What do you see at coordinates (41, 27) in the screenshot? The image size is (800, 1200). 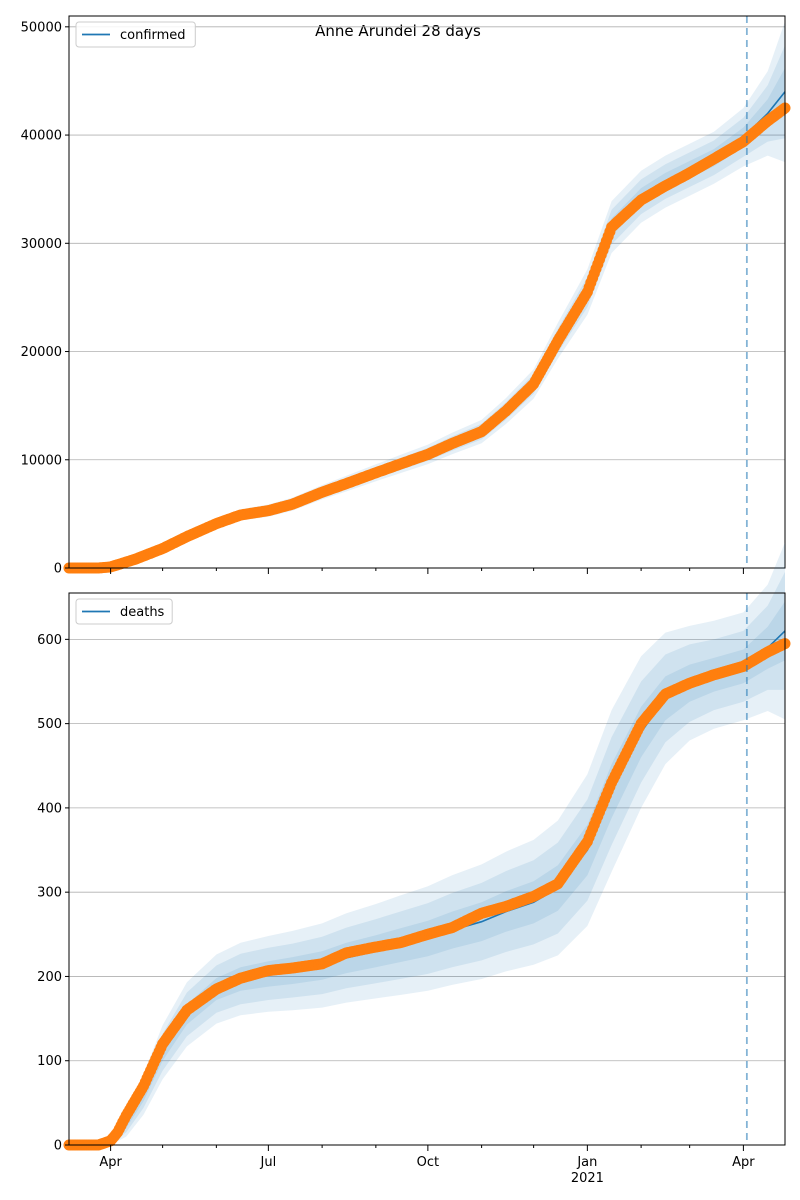 I see `y-tick-label: 50000` at bounding box center [41, 27].